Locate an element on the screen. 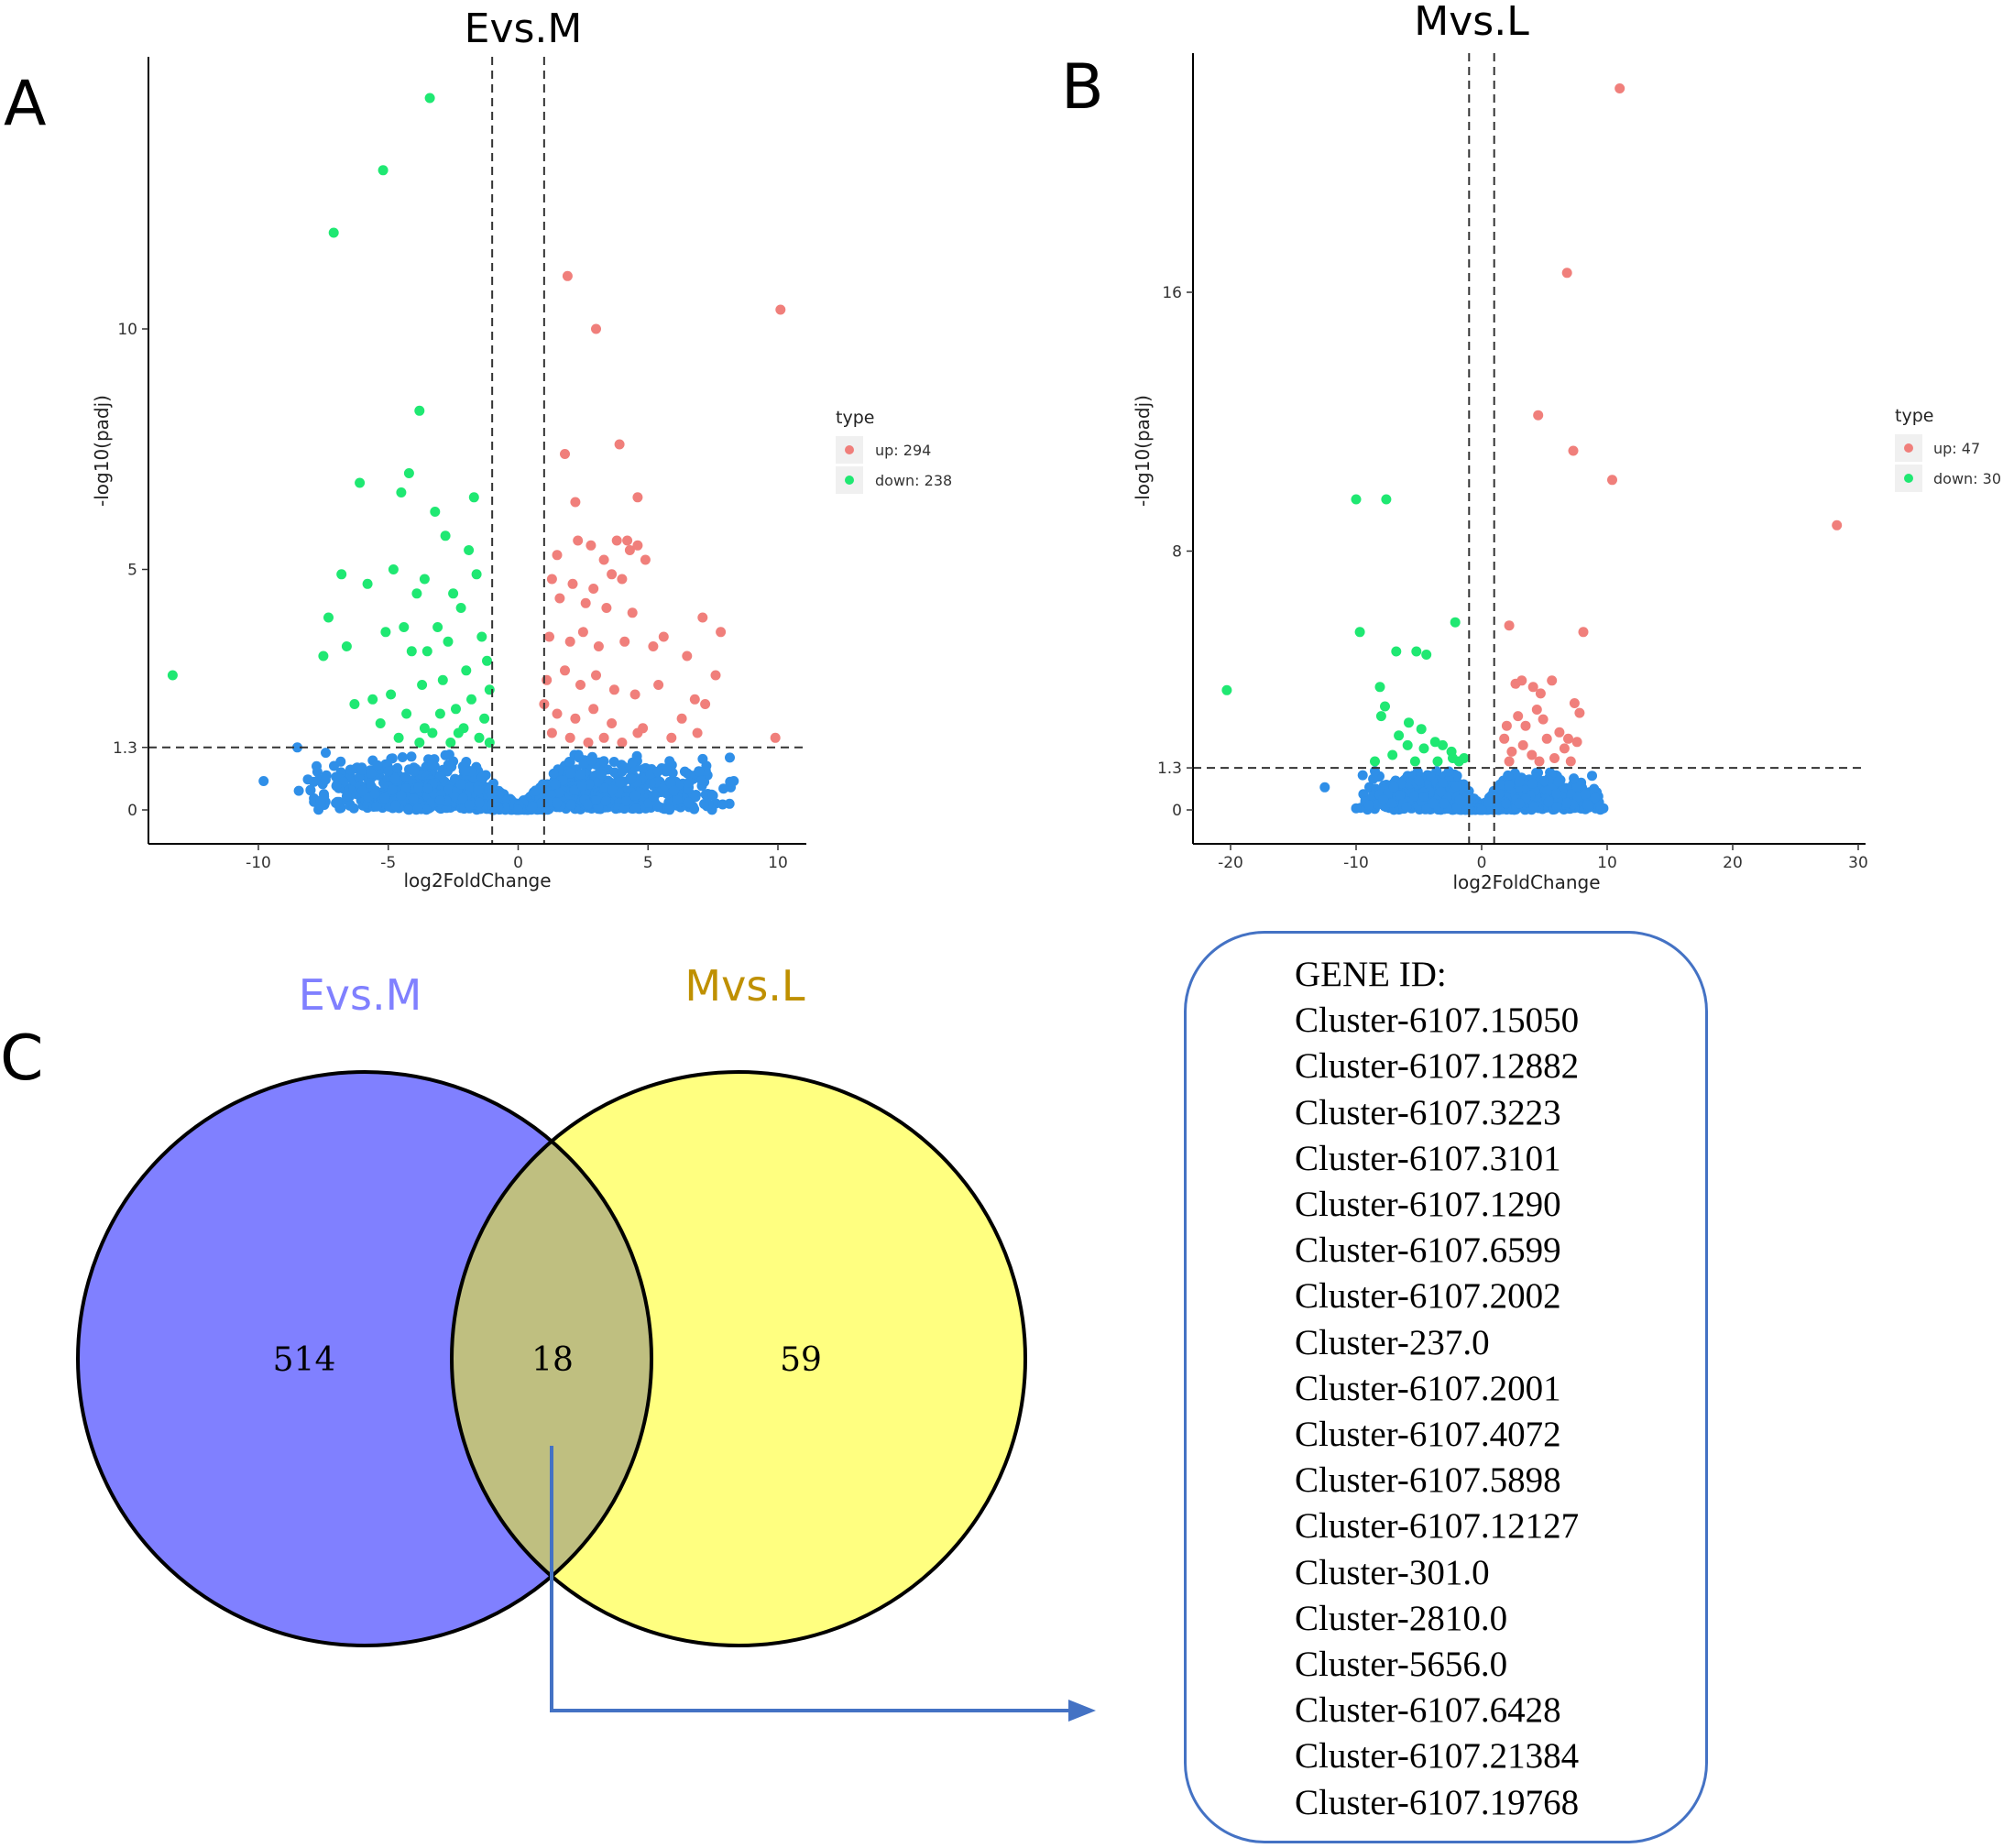  panel-a-y-tick-label: 0 is located at coordinates (132, 811).